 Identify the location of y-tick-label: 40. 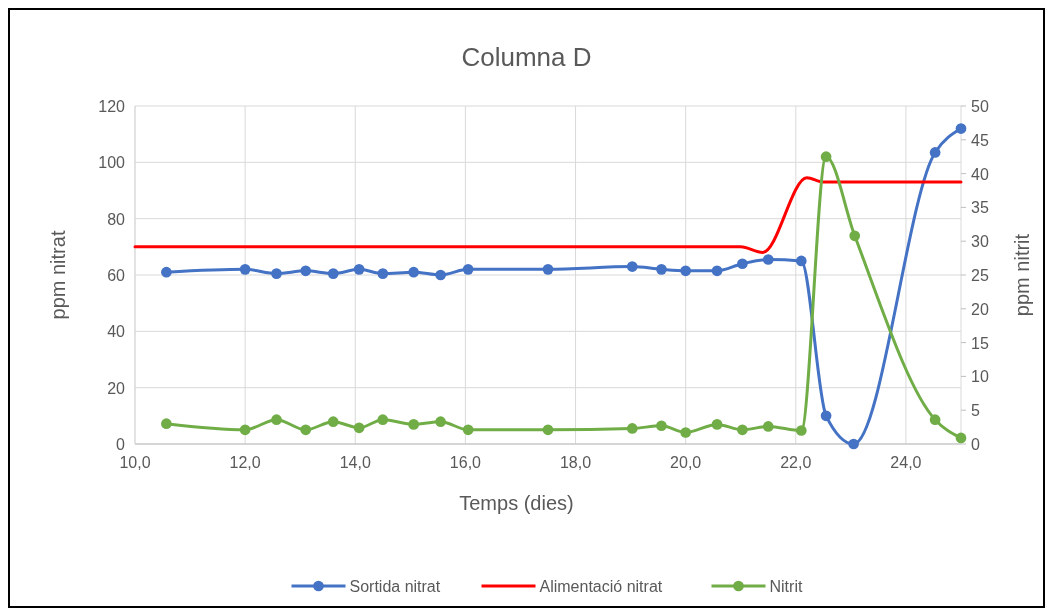
(116, 332).